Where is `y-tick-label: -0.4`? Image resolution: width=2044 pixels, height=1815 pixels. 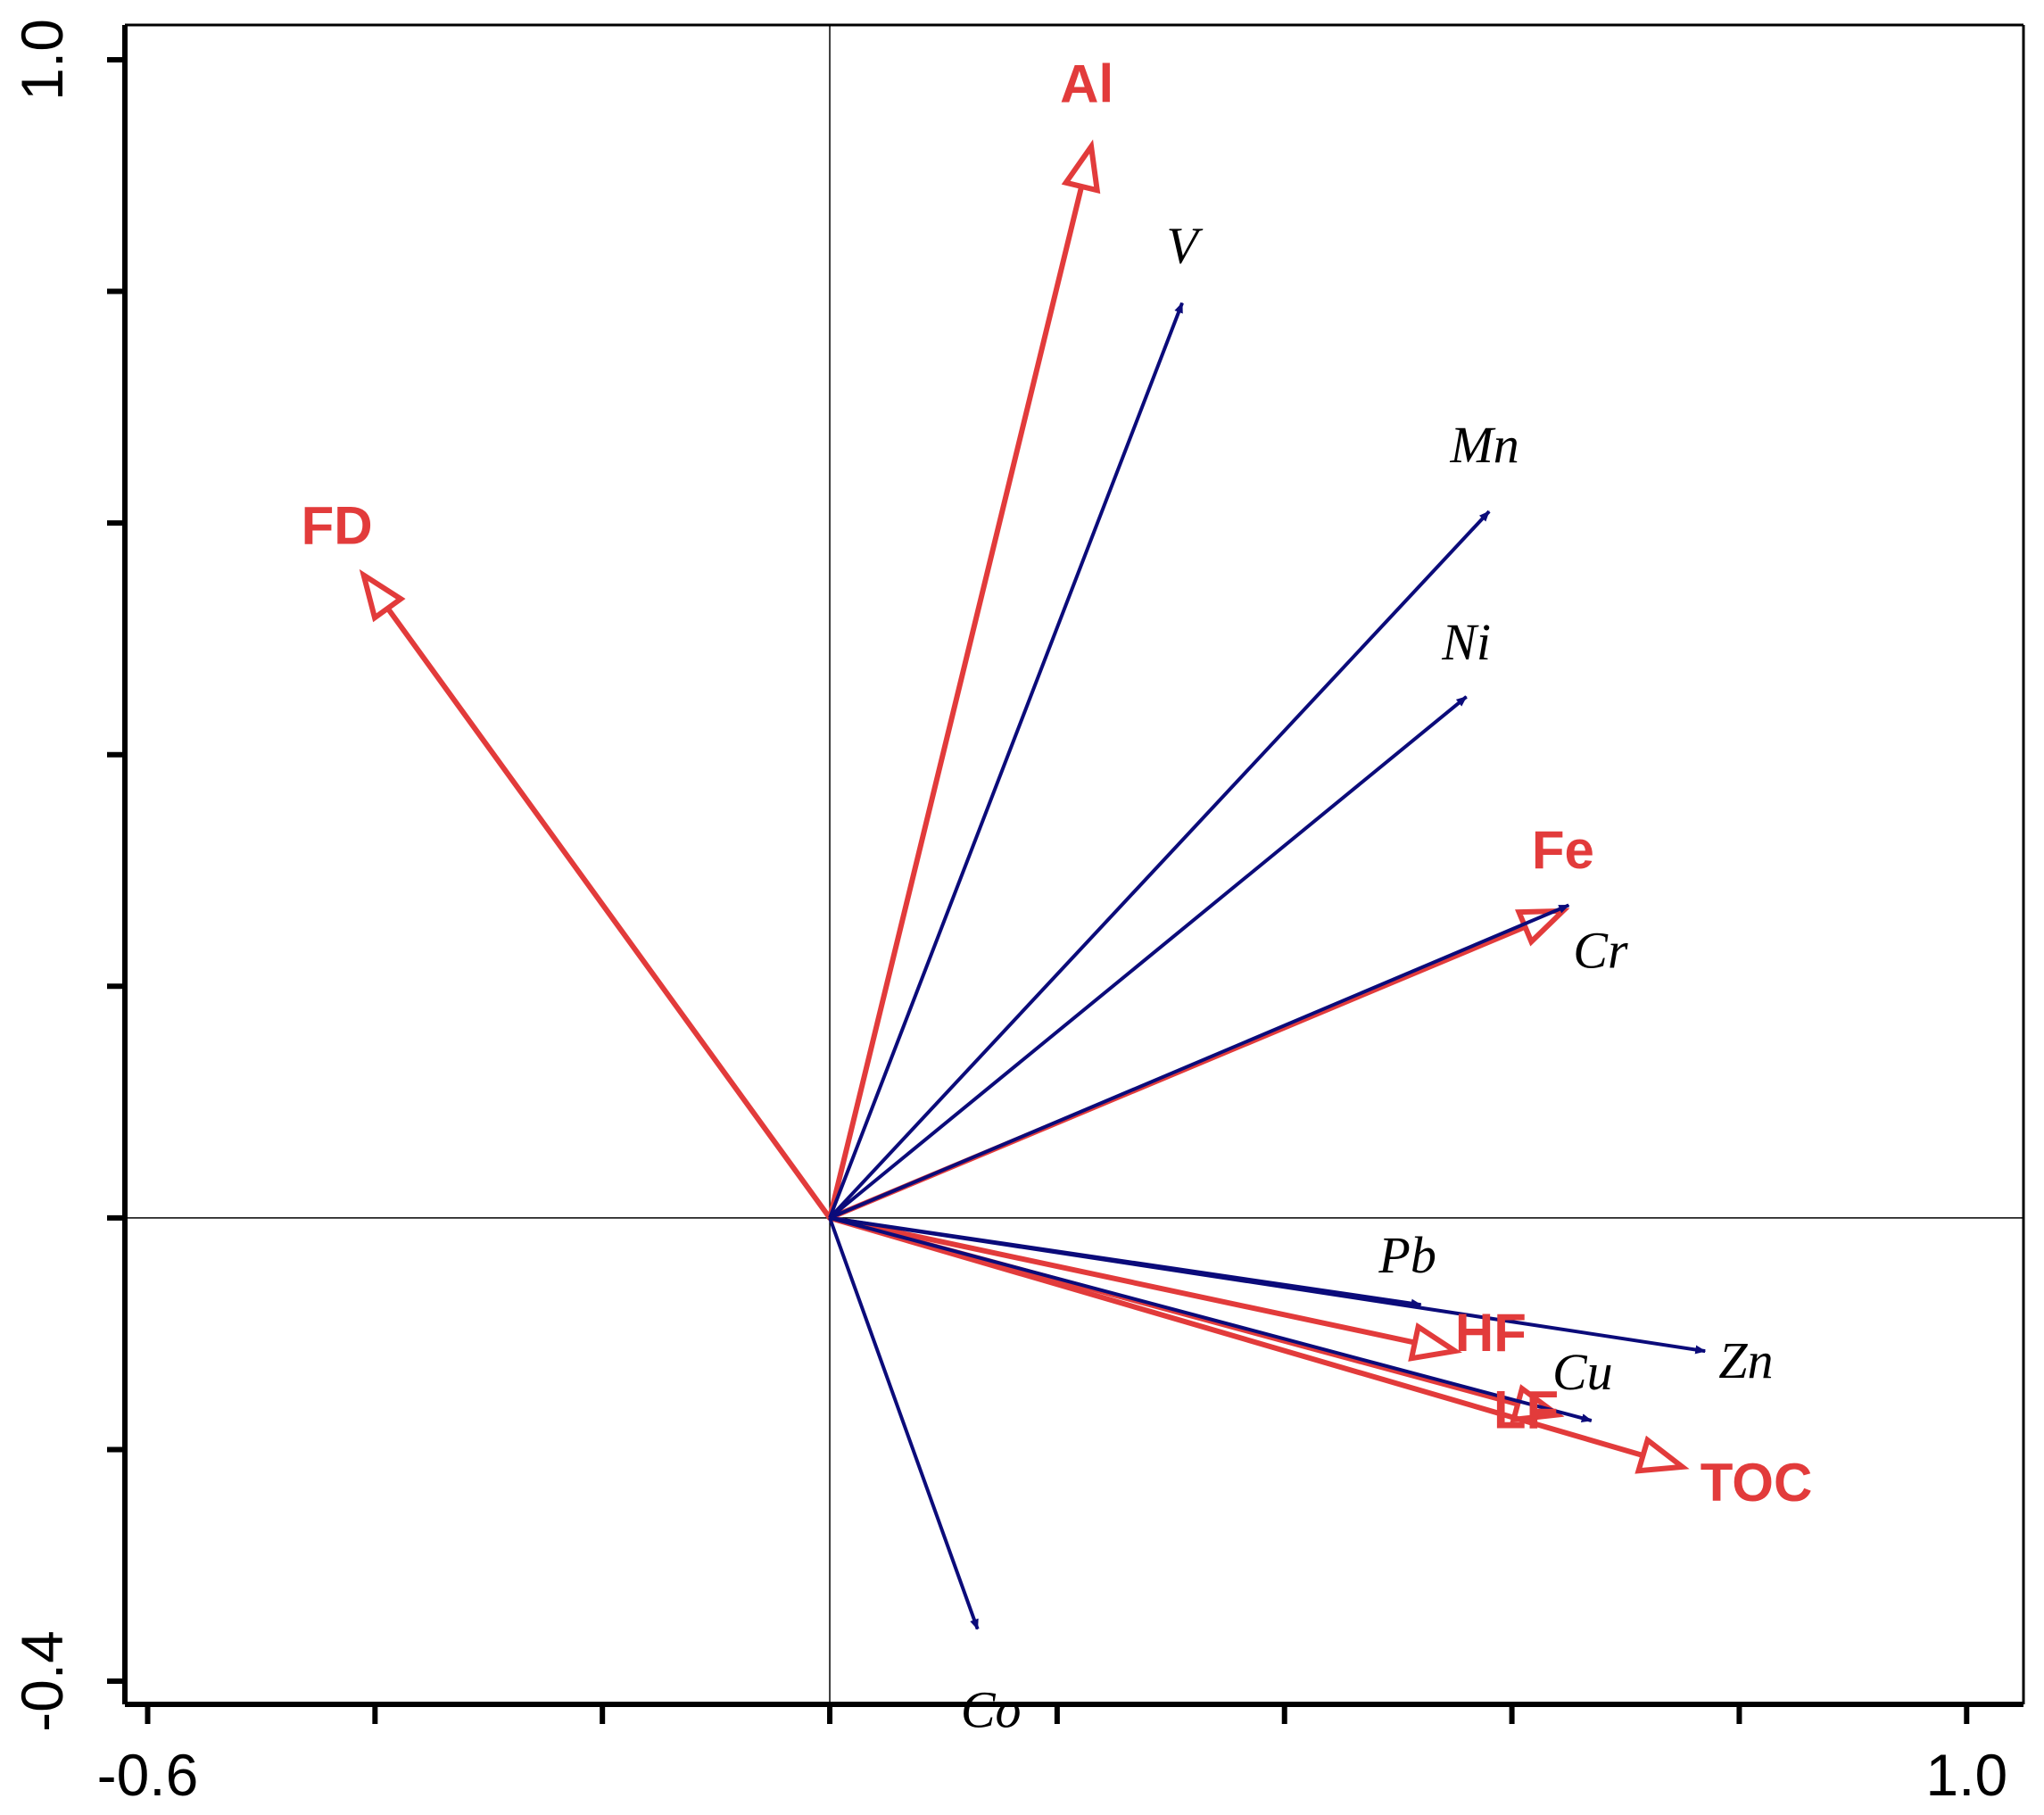
y-tick-label: -0.4 is located at coordinates (42, 1681).